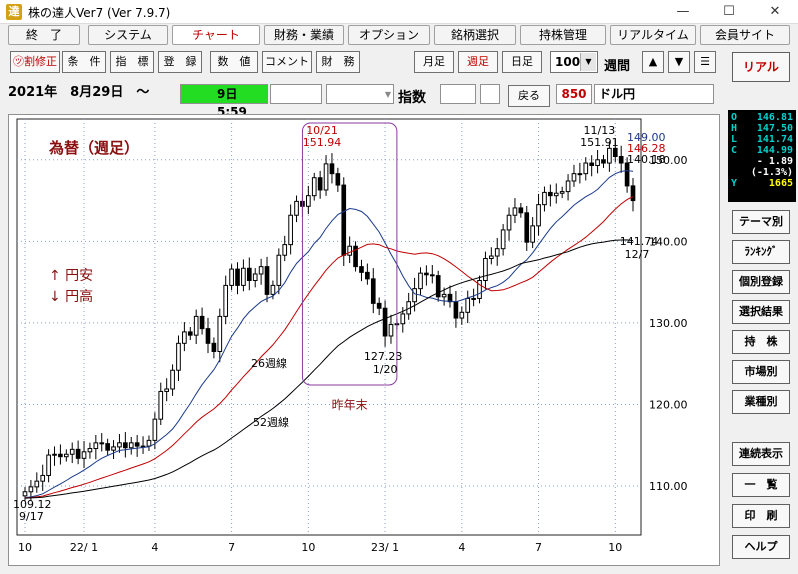 The height and width of the screenshot is (574, 798). Describe the element at coordinates (775, 11) in the screenshot. I see `close-button: ✕` at that location.